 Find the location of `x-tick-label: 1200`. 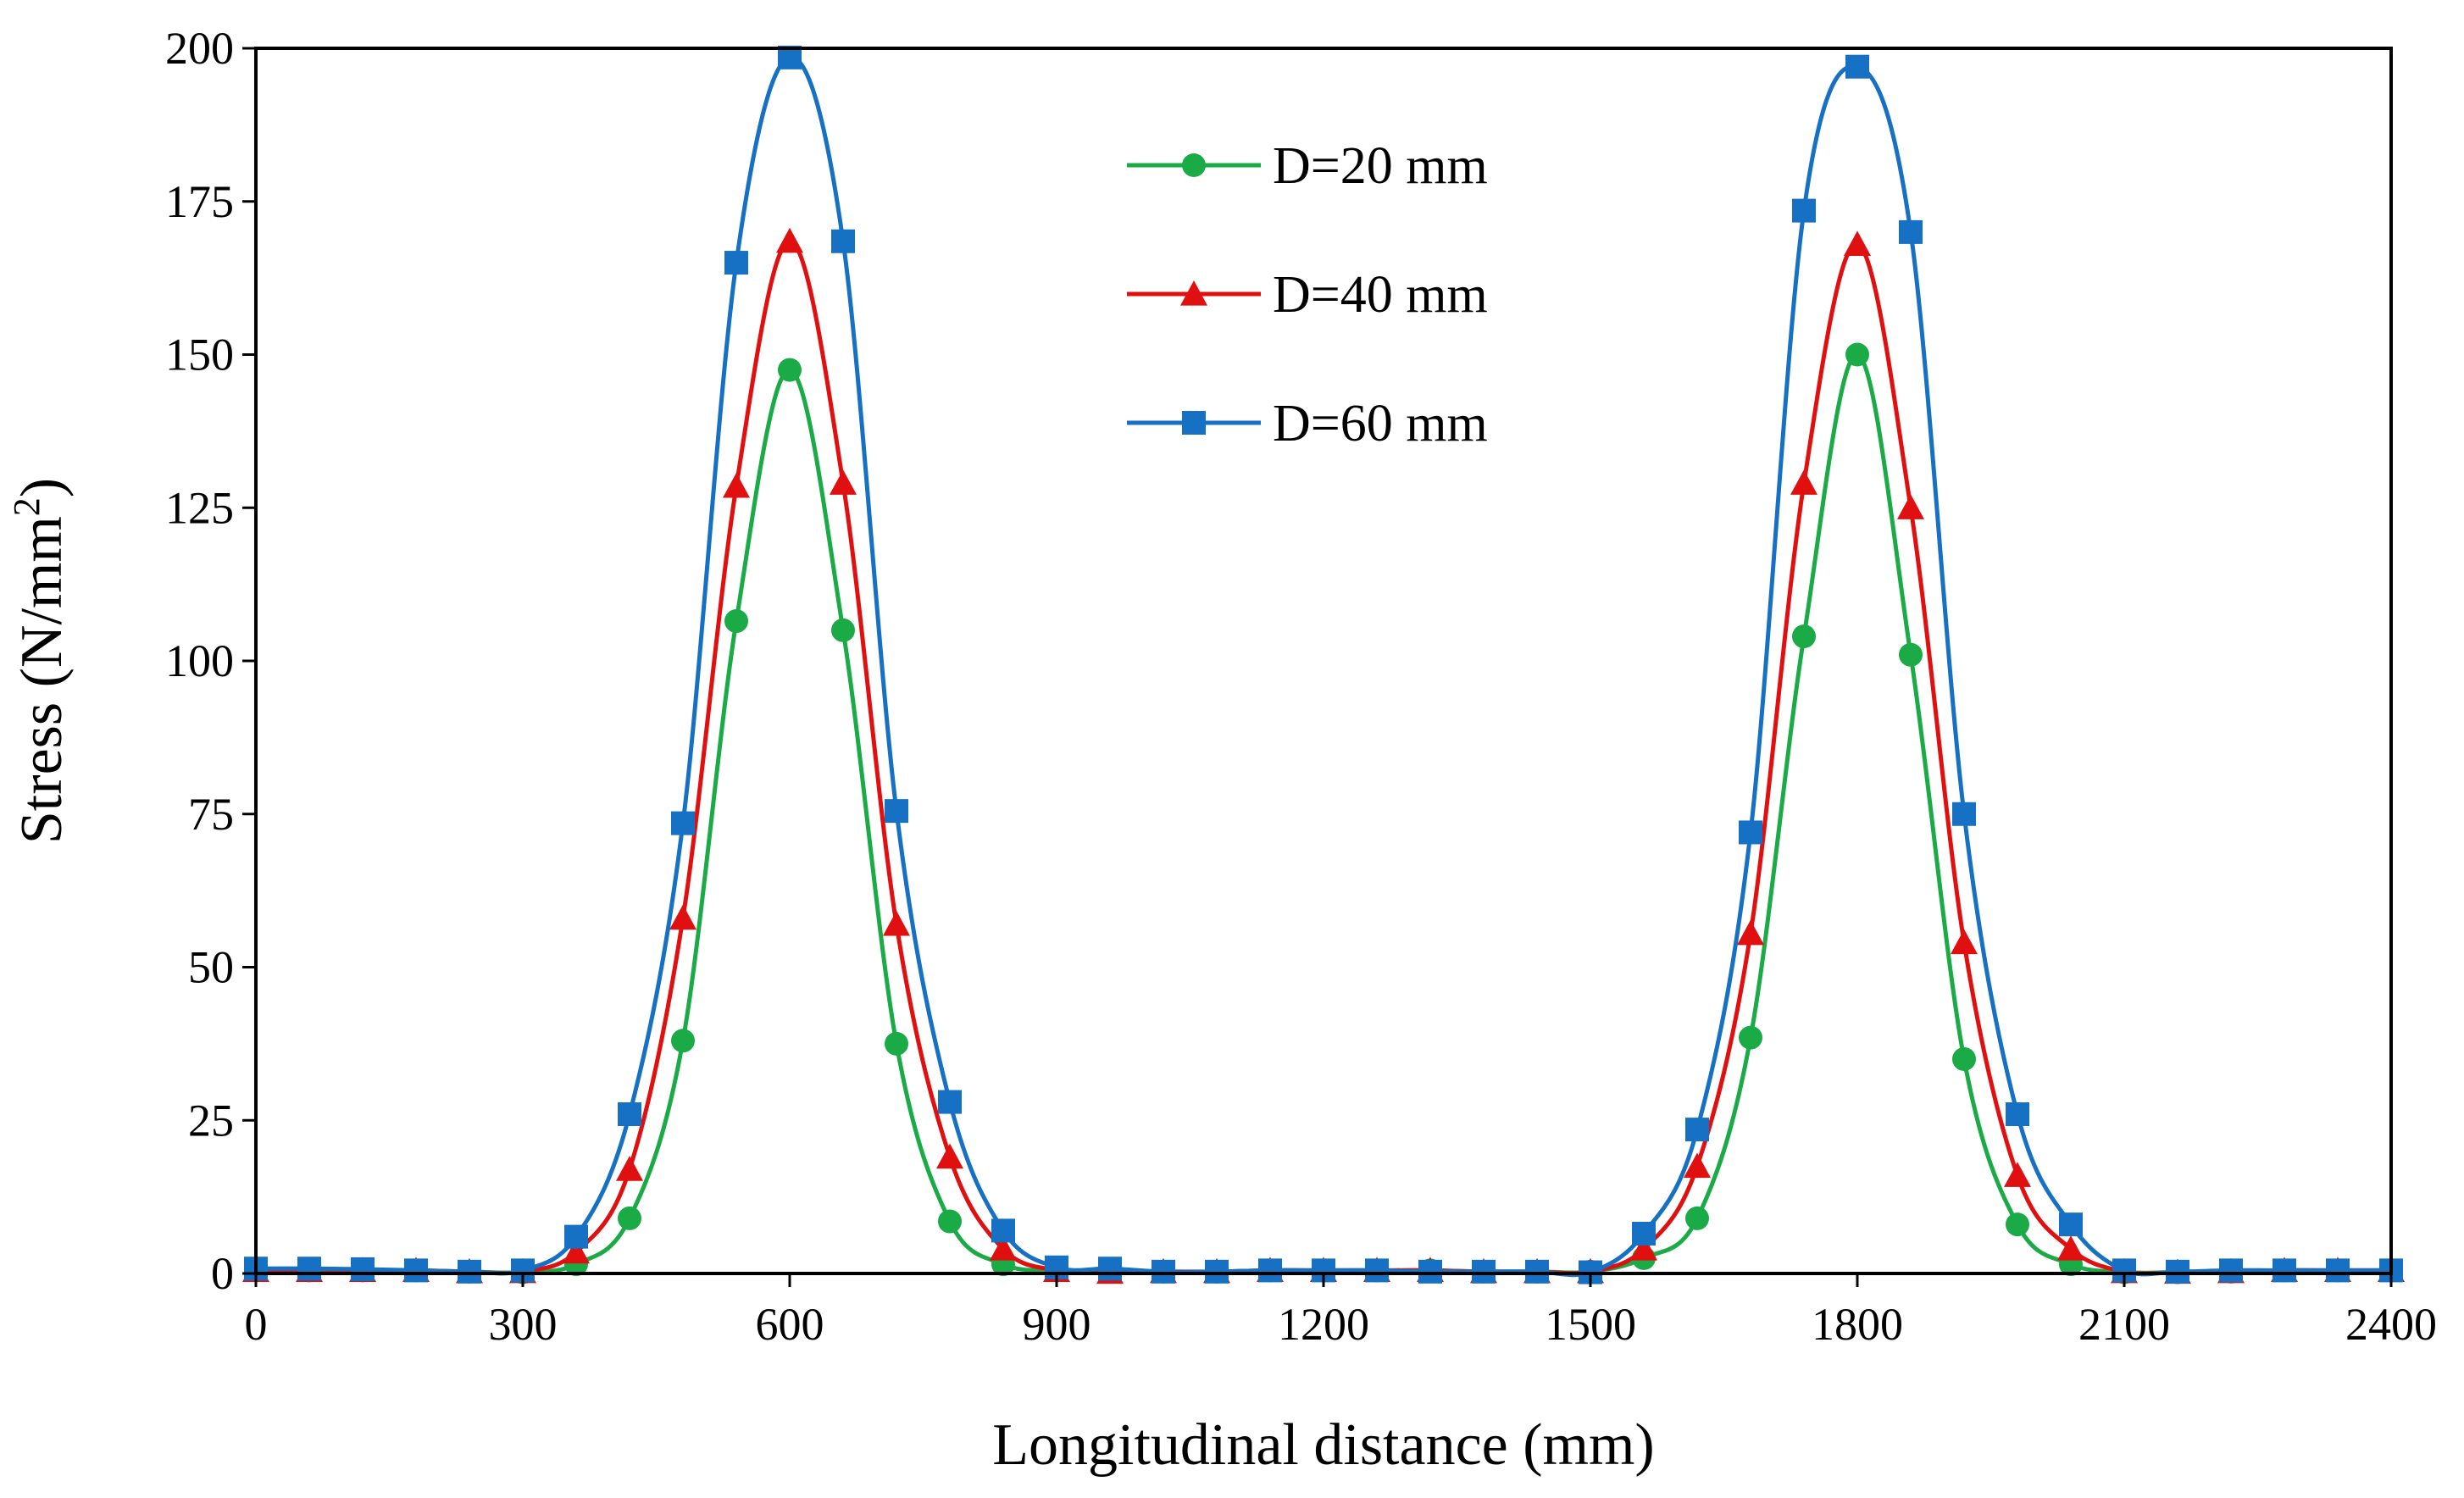

x-tick-label: 1200 is located at coordinates (1323, 1324).